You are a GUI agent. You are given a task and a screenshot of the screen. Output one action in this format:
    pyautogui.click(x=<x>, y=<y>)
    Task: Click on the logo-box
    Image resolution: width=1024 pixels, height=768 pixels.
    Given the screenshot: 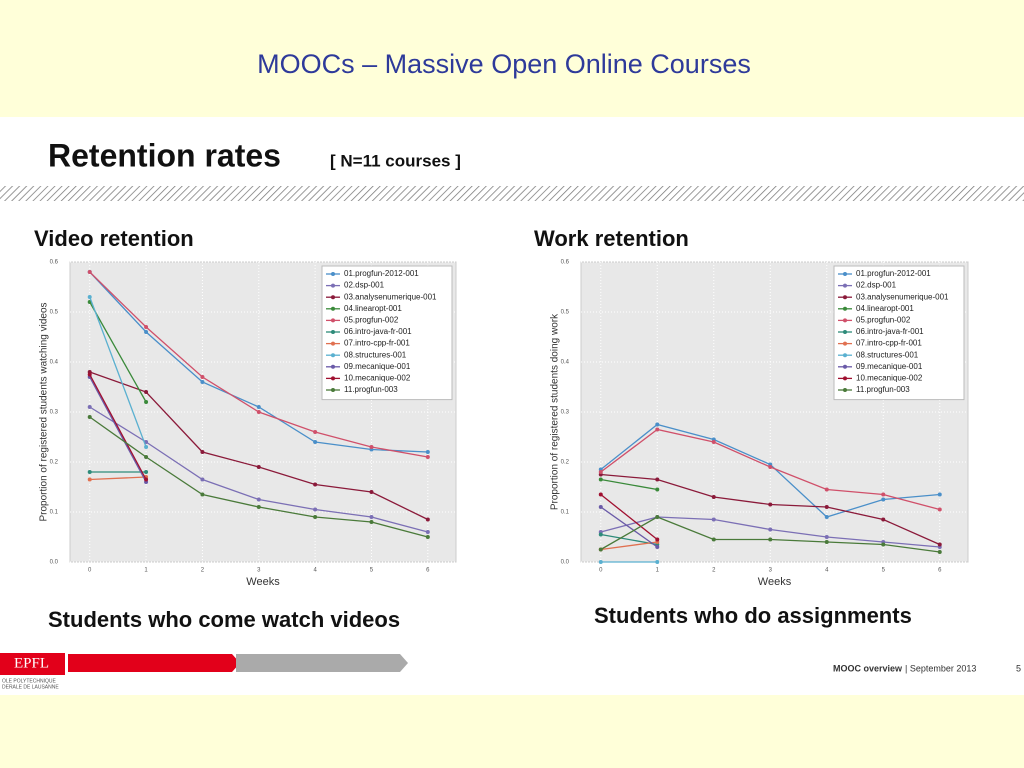 What is the action you would take?
    pyautogui.click(x=32, y=664)
    